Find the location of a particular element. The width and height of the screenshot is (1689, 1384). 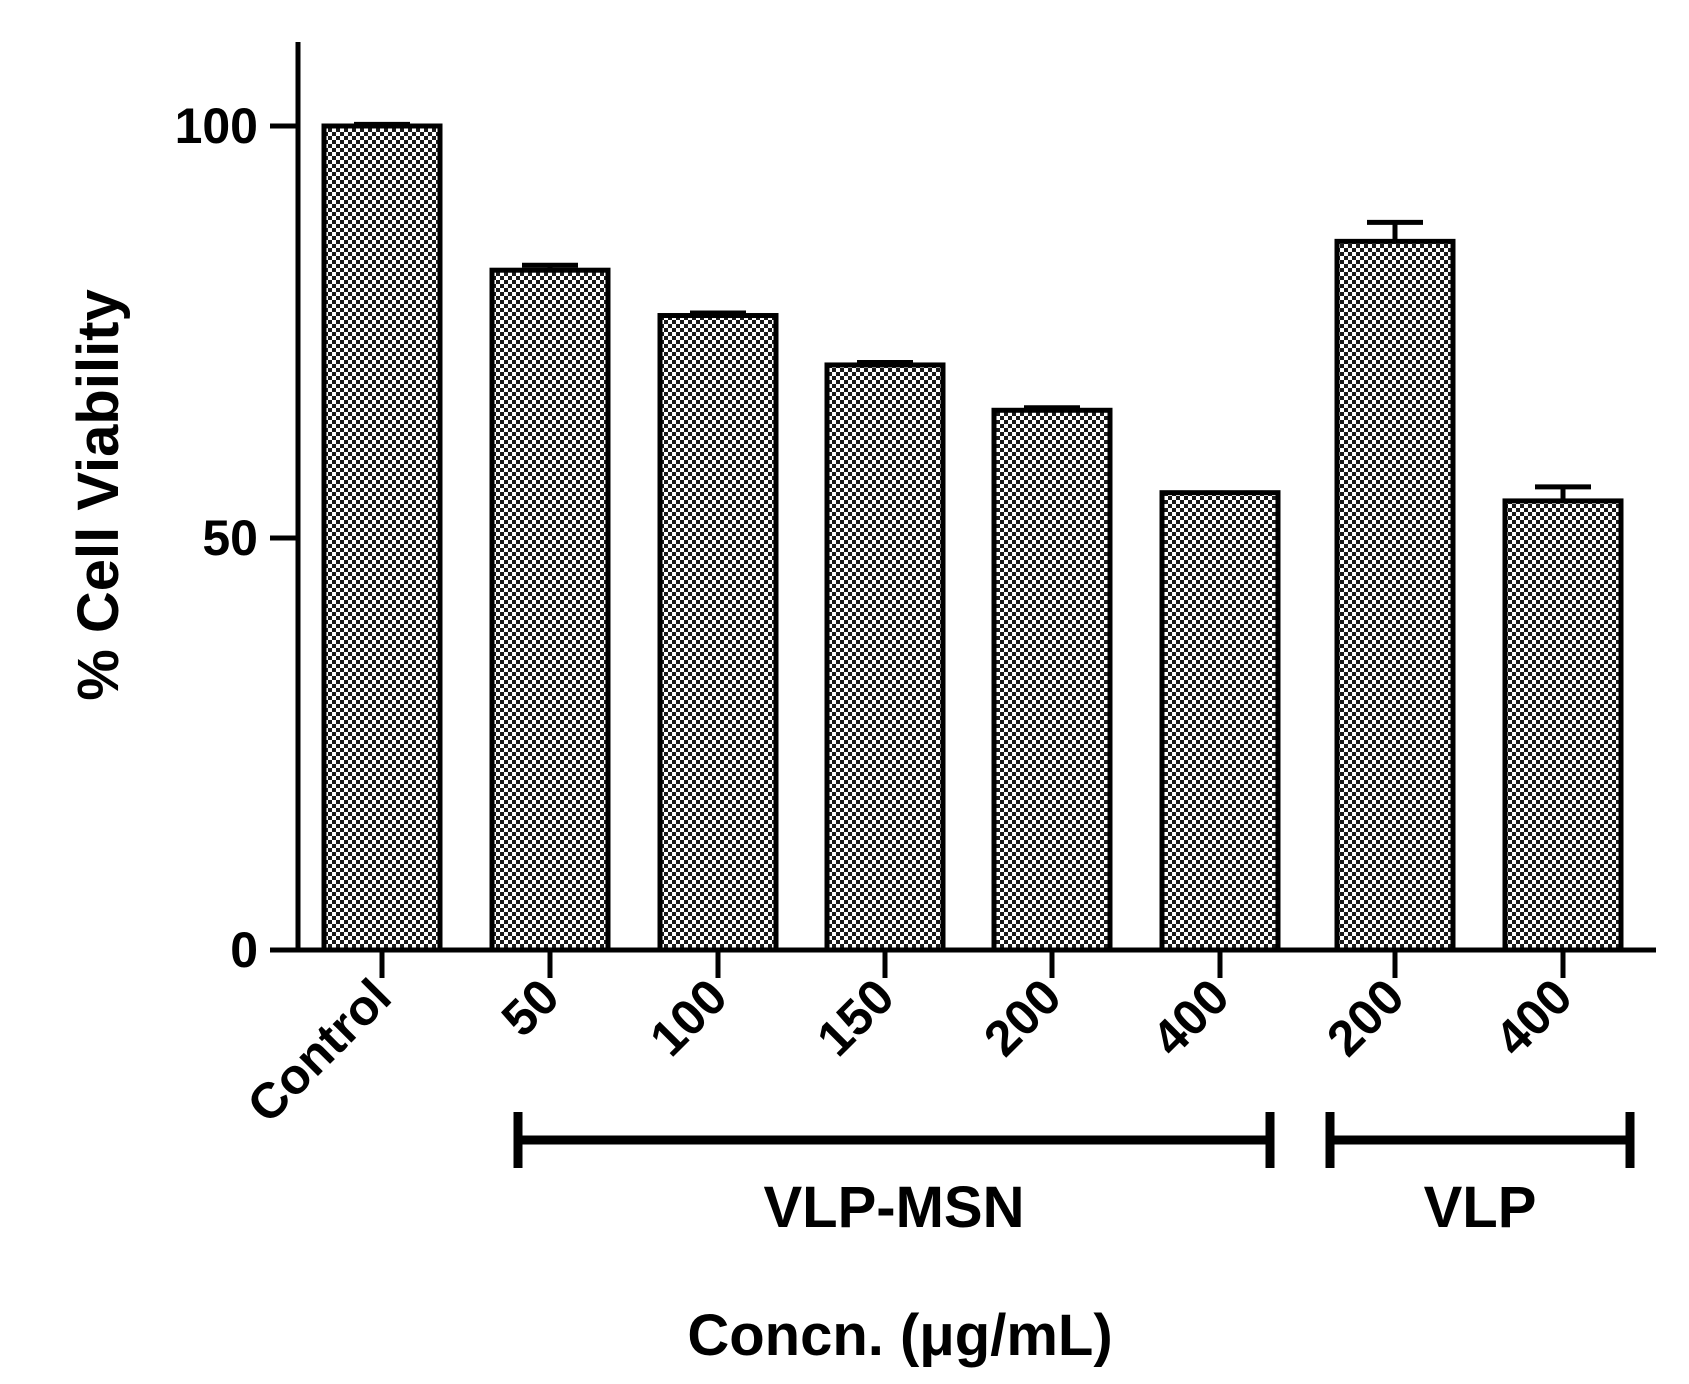

x-tick-label-4: 200 is located at coordinates (1022, 1017).